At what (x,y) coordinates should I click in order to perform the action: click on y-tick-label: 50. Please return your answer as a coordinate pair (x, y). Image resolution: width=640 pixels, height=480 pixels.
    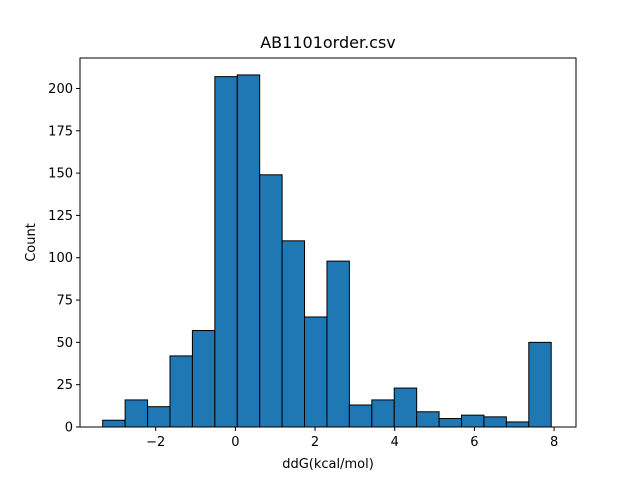
    Looking at the image, I should click on (64, 343).